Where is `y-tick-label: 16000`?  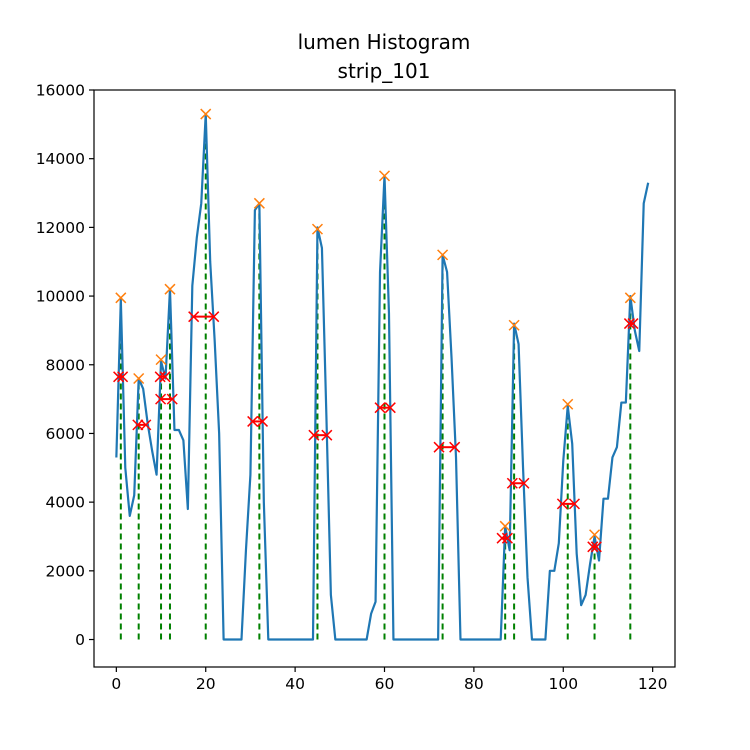
y-tick-label: 16000 is located at coordinates (60, 91).